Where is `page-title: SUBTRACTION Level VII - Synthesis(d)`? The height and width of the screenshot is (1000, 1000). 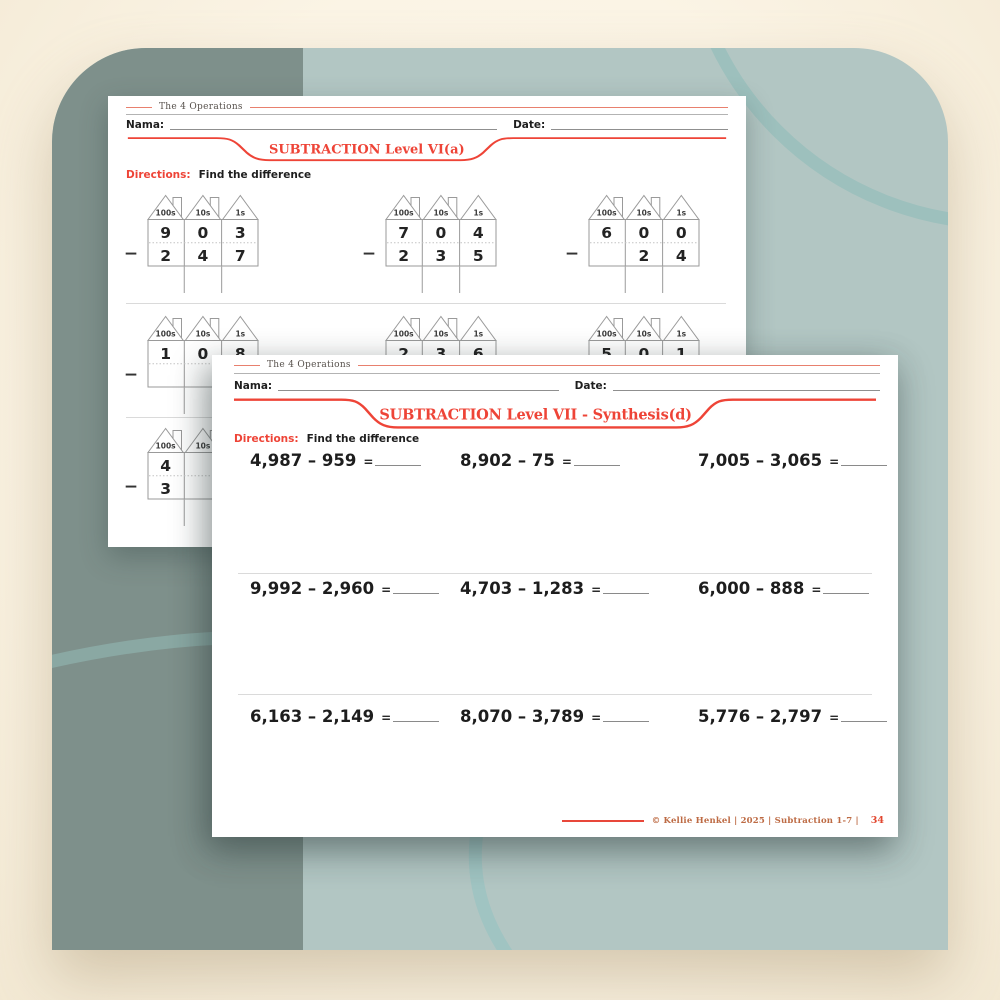 page-title: SUBTRACTION Level VII - Synthesis(d) is located at coordinates (535, 415).